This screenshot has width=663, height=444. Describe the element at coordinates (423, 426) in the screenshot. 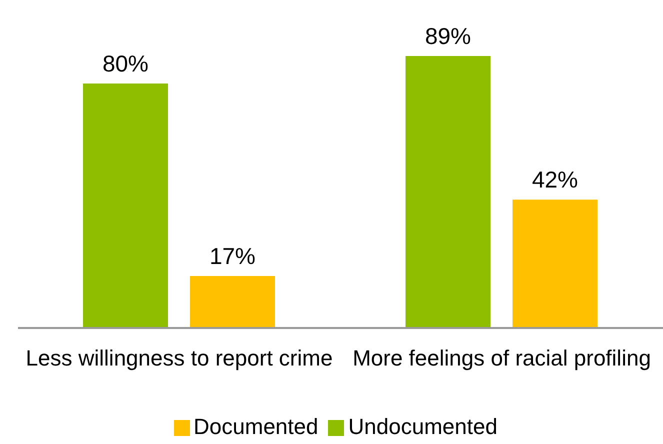

I see `legend-label: Undocumented` at that location.